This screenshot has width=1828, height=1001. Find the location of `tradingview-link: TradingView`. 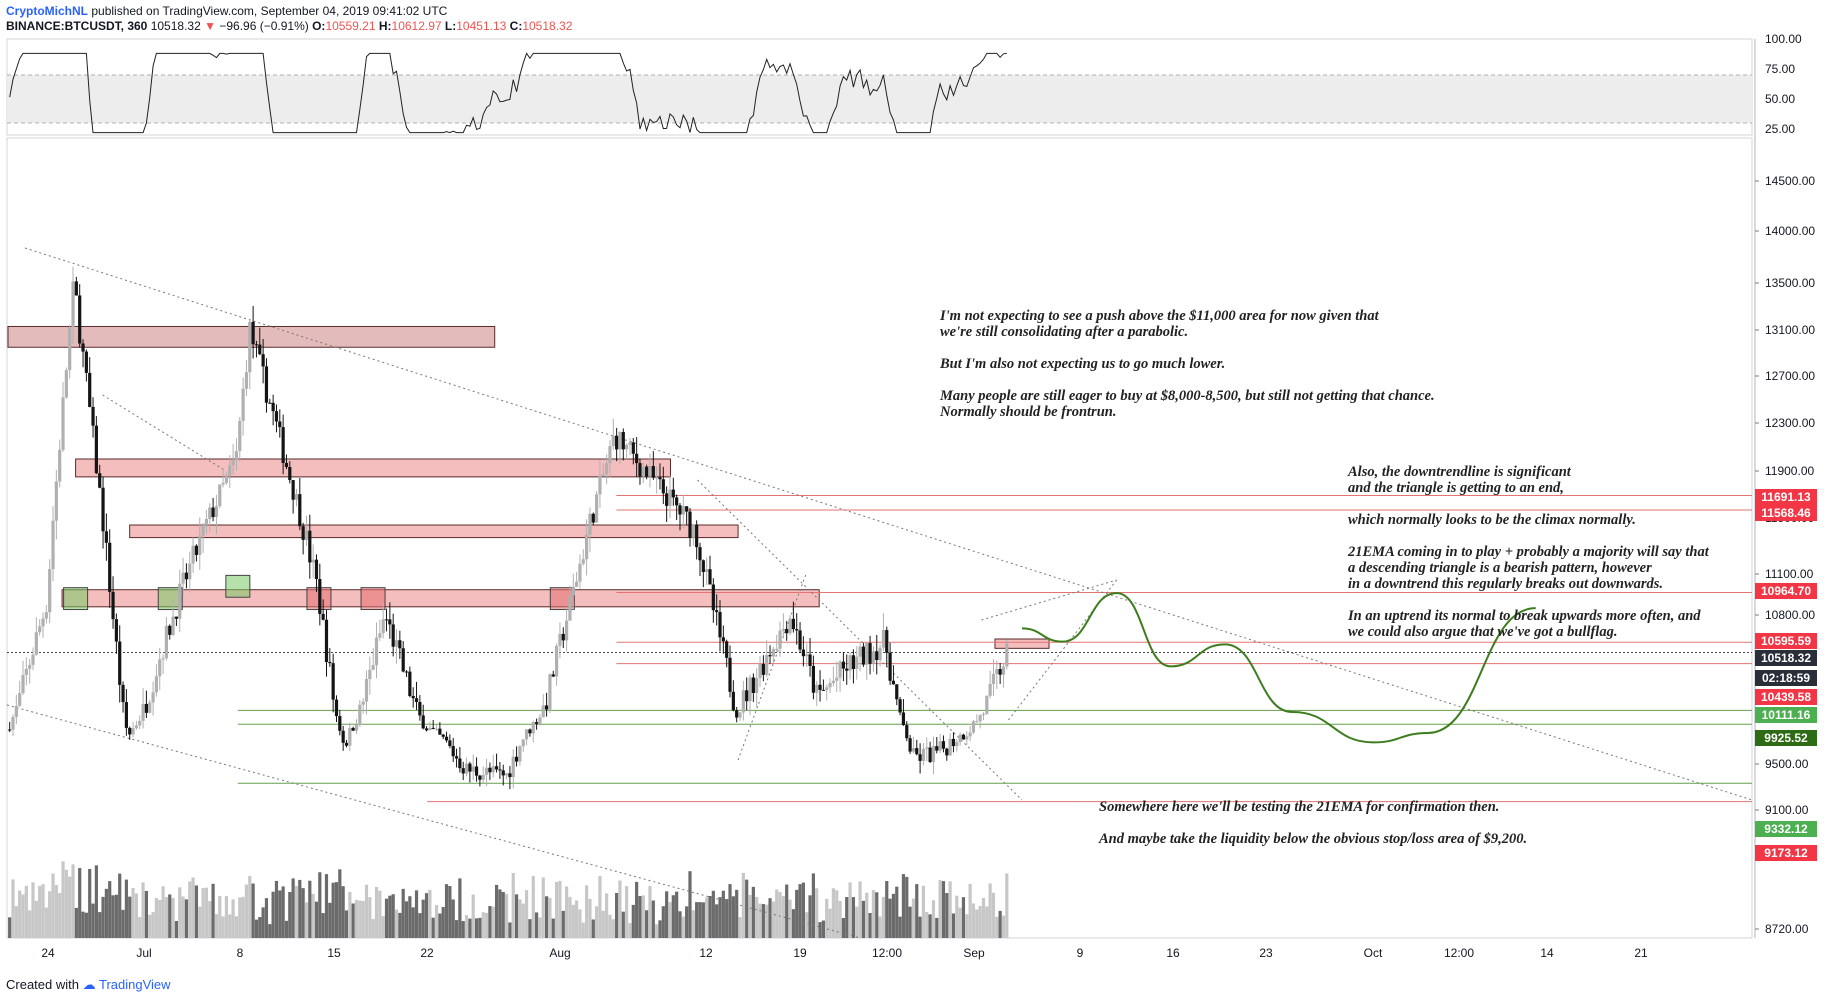

tradingview-link: TradingView is located at coordinates (135, 984).